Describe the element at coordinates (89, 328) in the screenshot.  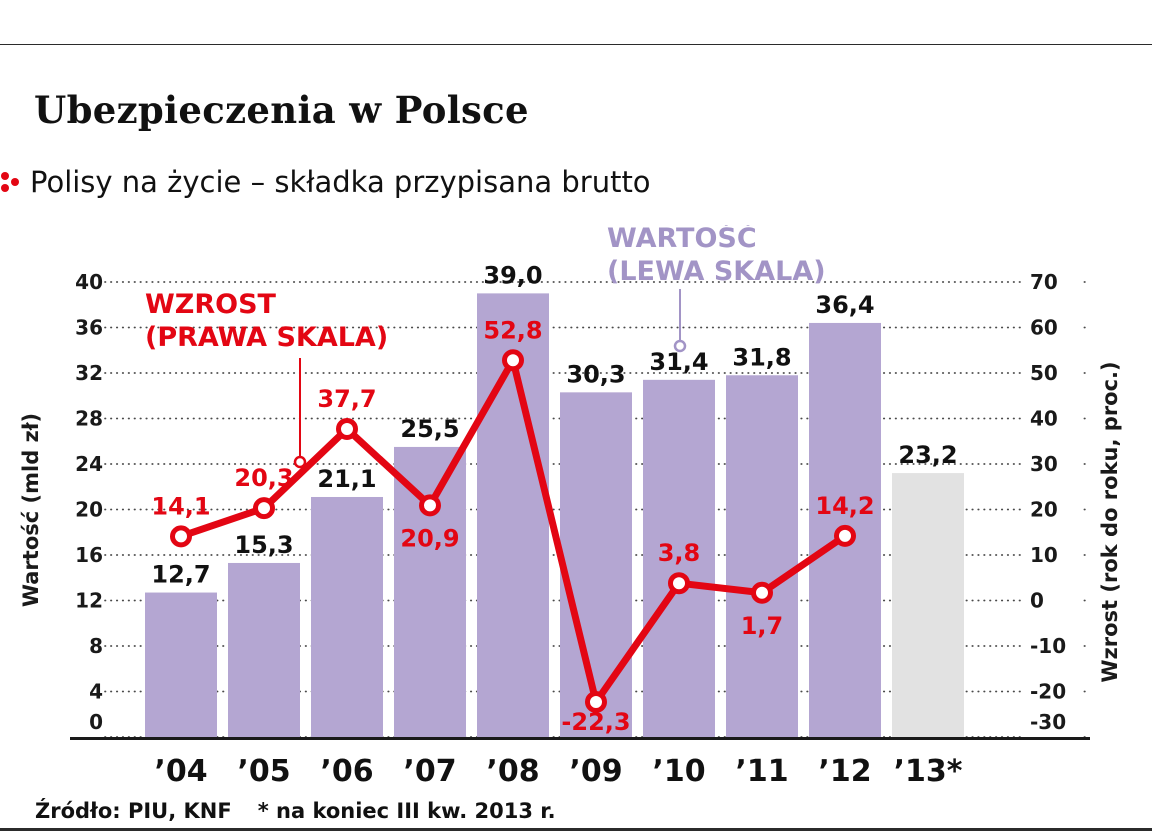
I see `left-axis-tick-label: 36` at that location.